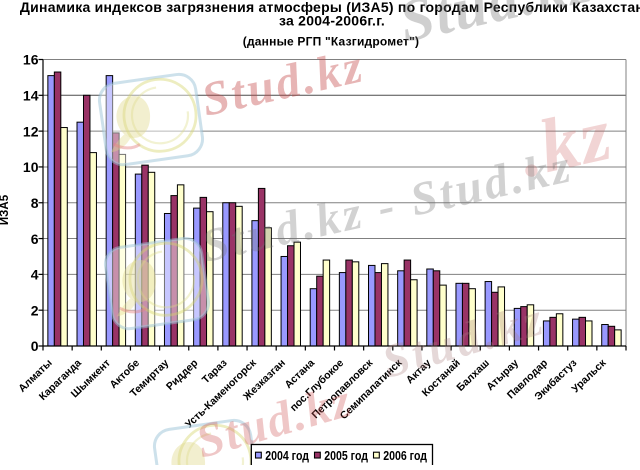  Describe the element at coordinates (287, 455) in the screenshot. I see `svg-text: 2004 год` at that location.